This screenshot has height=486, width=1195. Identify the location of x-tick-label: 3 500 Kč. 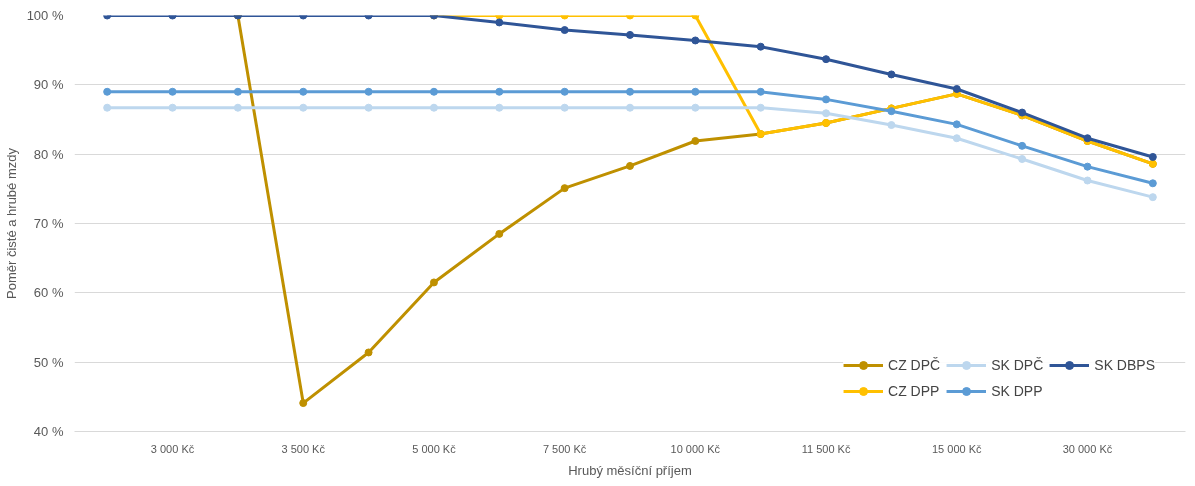
(303, 448).